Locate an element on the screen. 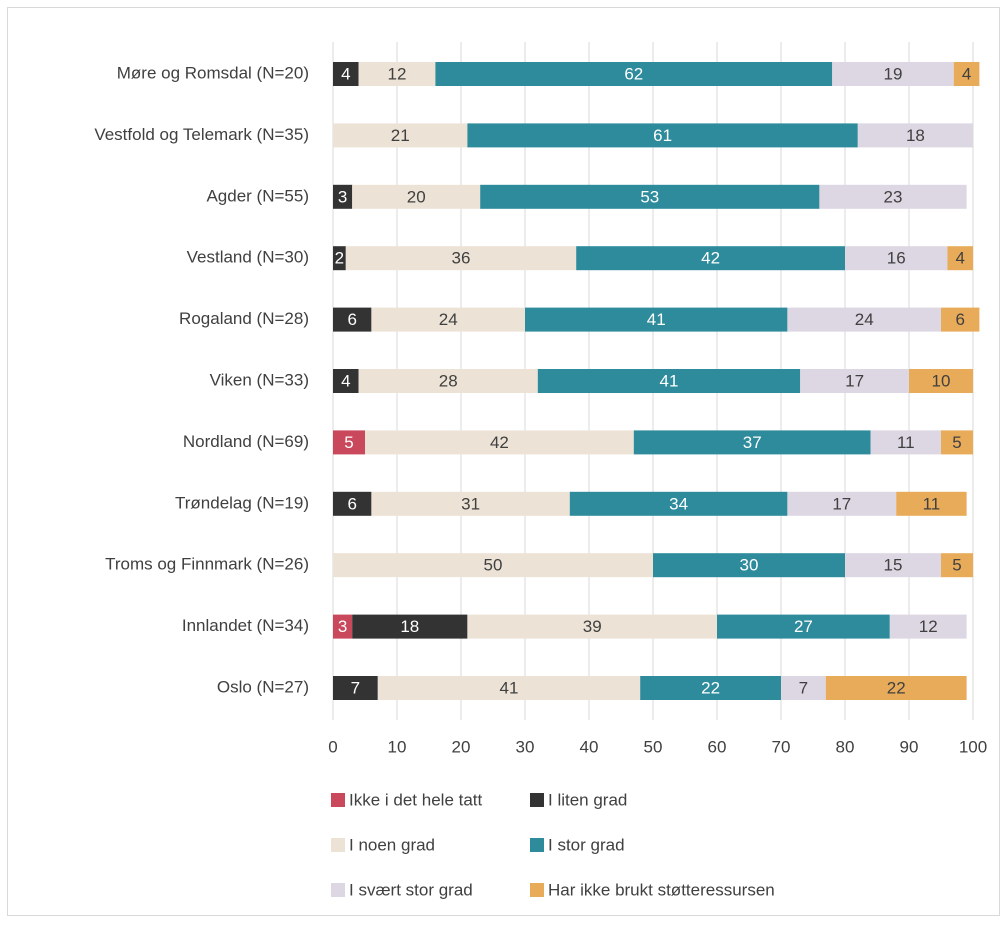 Image resolution: width=1007 pixels, height=928 pixels. x-tick-label: 50 is located at coordinates (653, 746).